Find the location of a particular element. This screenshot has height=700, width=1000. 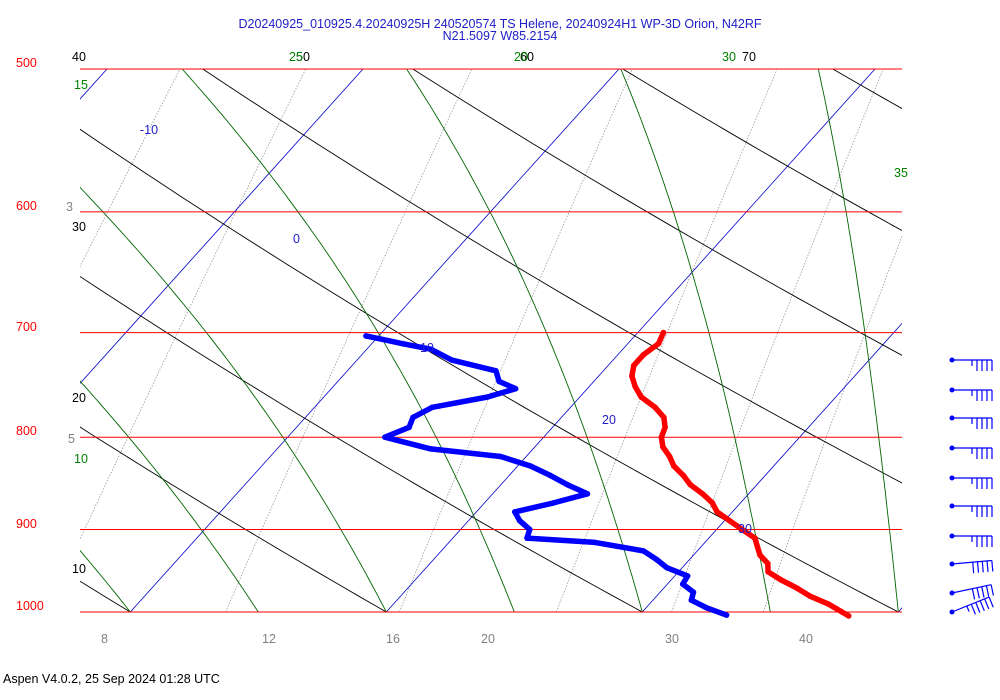

temperature-trace is located at coordinates (740, 474).